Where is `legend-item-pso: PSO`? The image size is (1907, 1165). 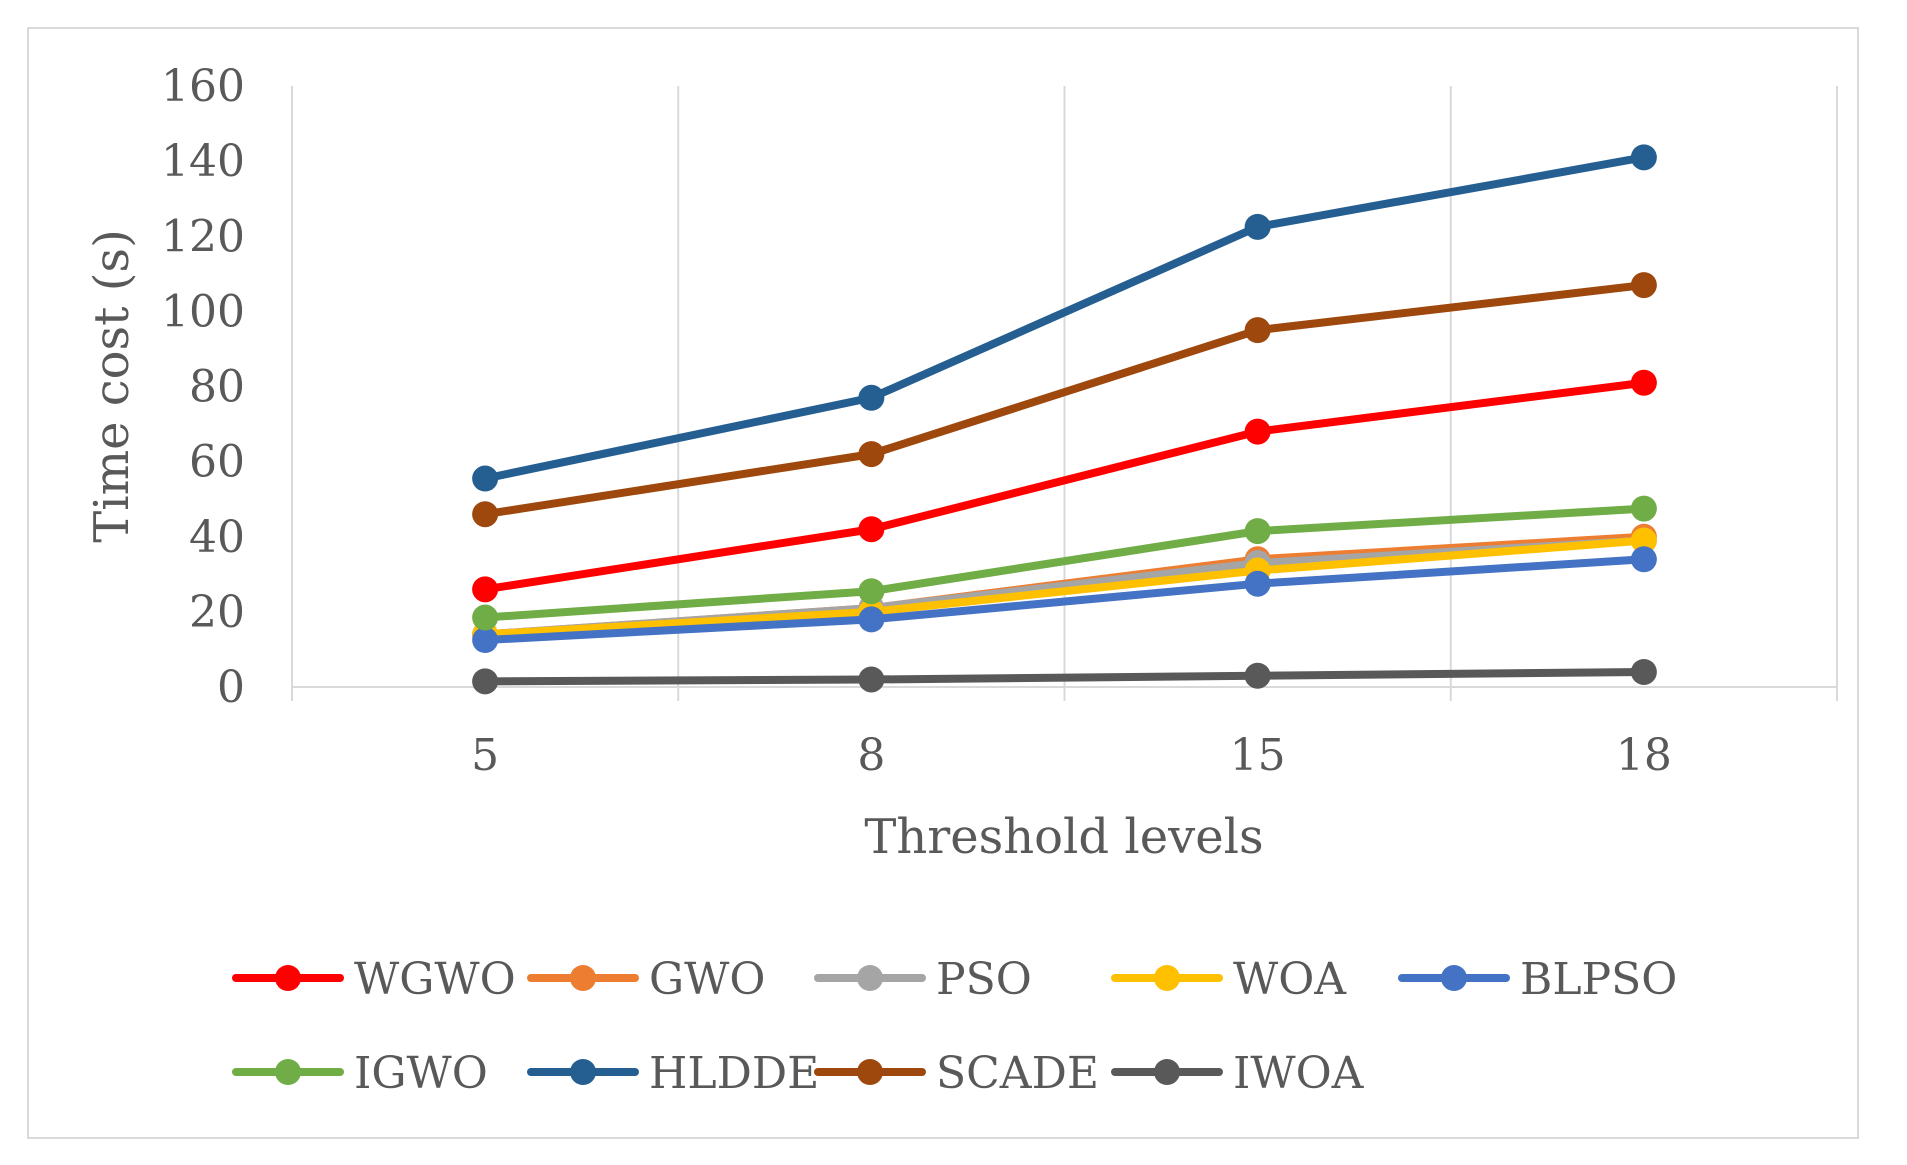 legend-item-pso: PSO is located at coordinates (923, 979).